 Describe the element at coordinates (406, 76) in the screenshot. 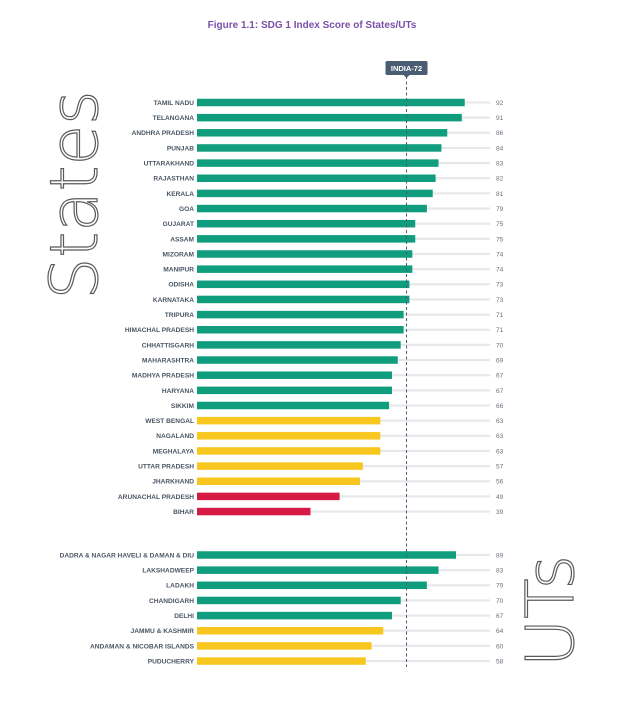

I see `reference-badge-pointer` at that location.